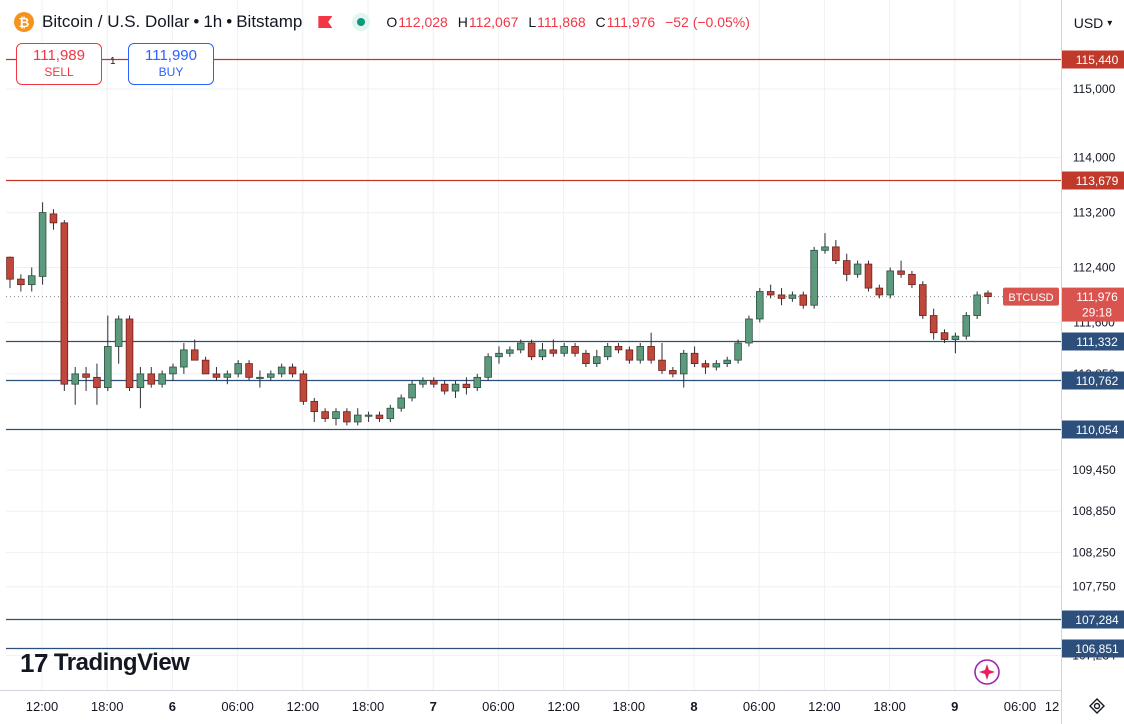 This screenshot has height=724, width=1124. I want to click on price-tick-label: 113,200, so click(1094, 213).